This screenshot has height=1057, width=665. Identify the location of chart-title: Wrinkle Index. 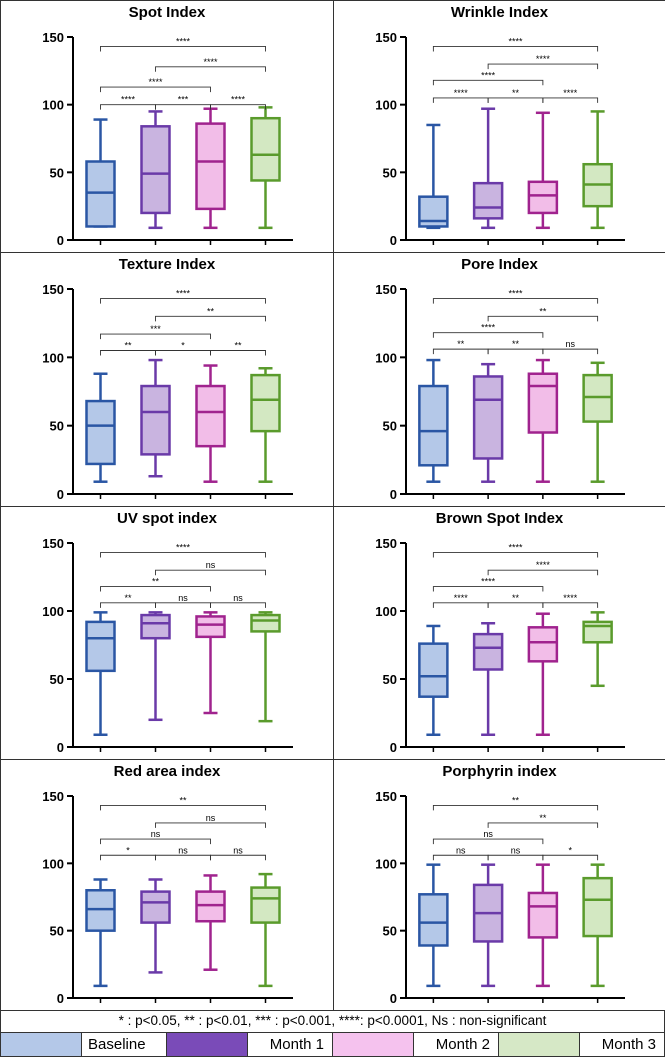
(499, 12).